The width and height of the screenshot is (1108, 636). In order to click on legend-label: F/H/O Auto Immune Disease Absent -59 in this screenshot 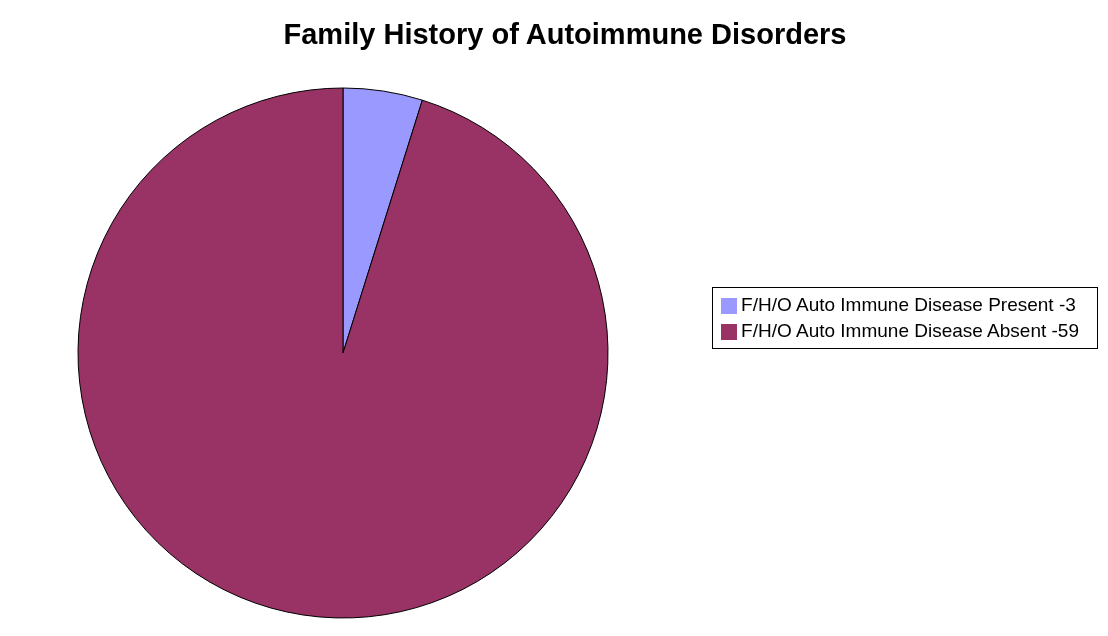, I will do `click(910, 330)`.